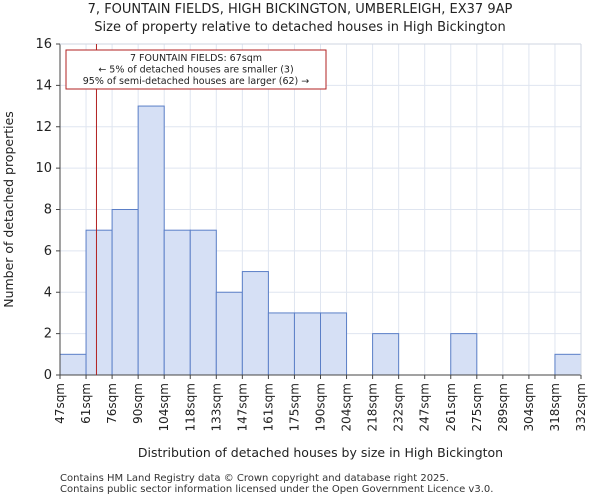  I want to click on annotation-text: ← 5% of detached houses are smaller (3), so click(195, 70).